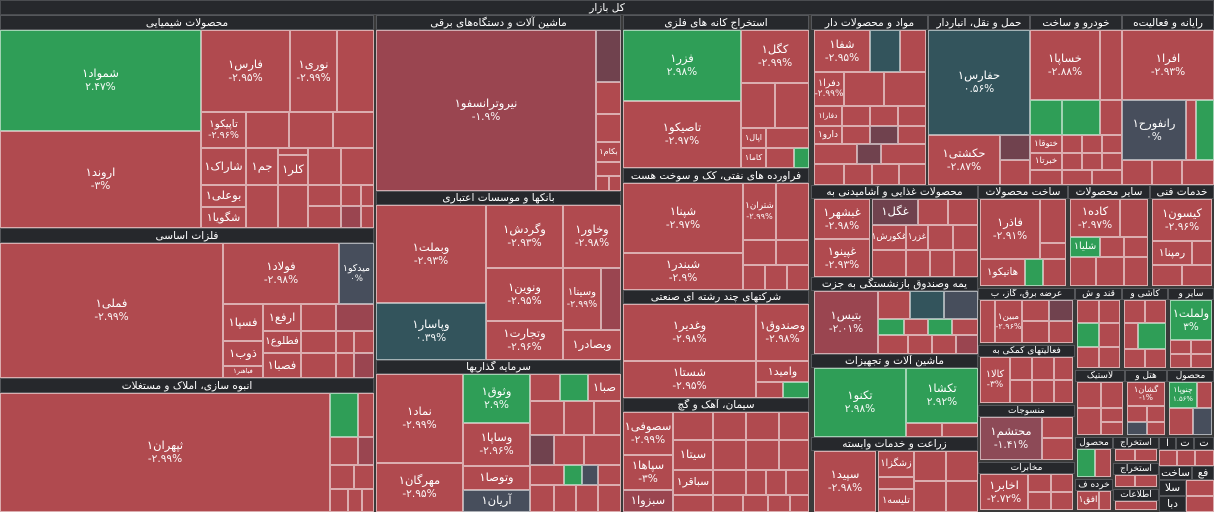  Describe the element at coordinates (842, 258) in the screenshot. I see `tile-غپینو۱: غپینو۱ -۲.۹۳%` at that location.